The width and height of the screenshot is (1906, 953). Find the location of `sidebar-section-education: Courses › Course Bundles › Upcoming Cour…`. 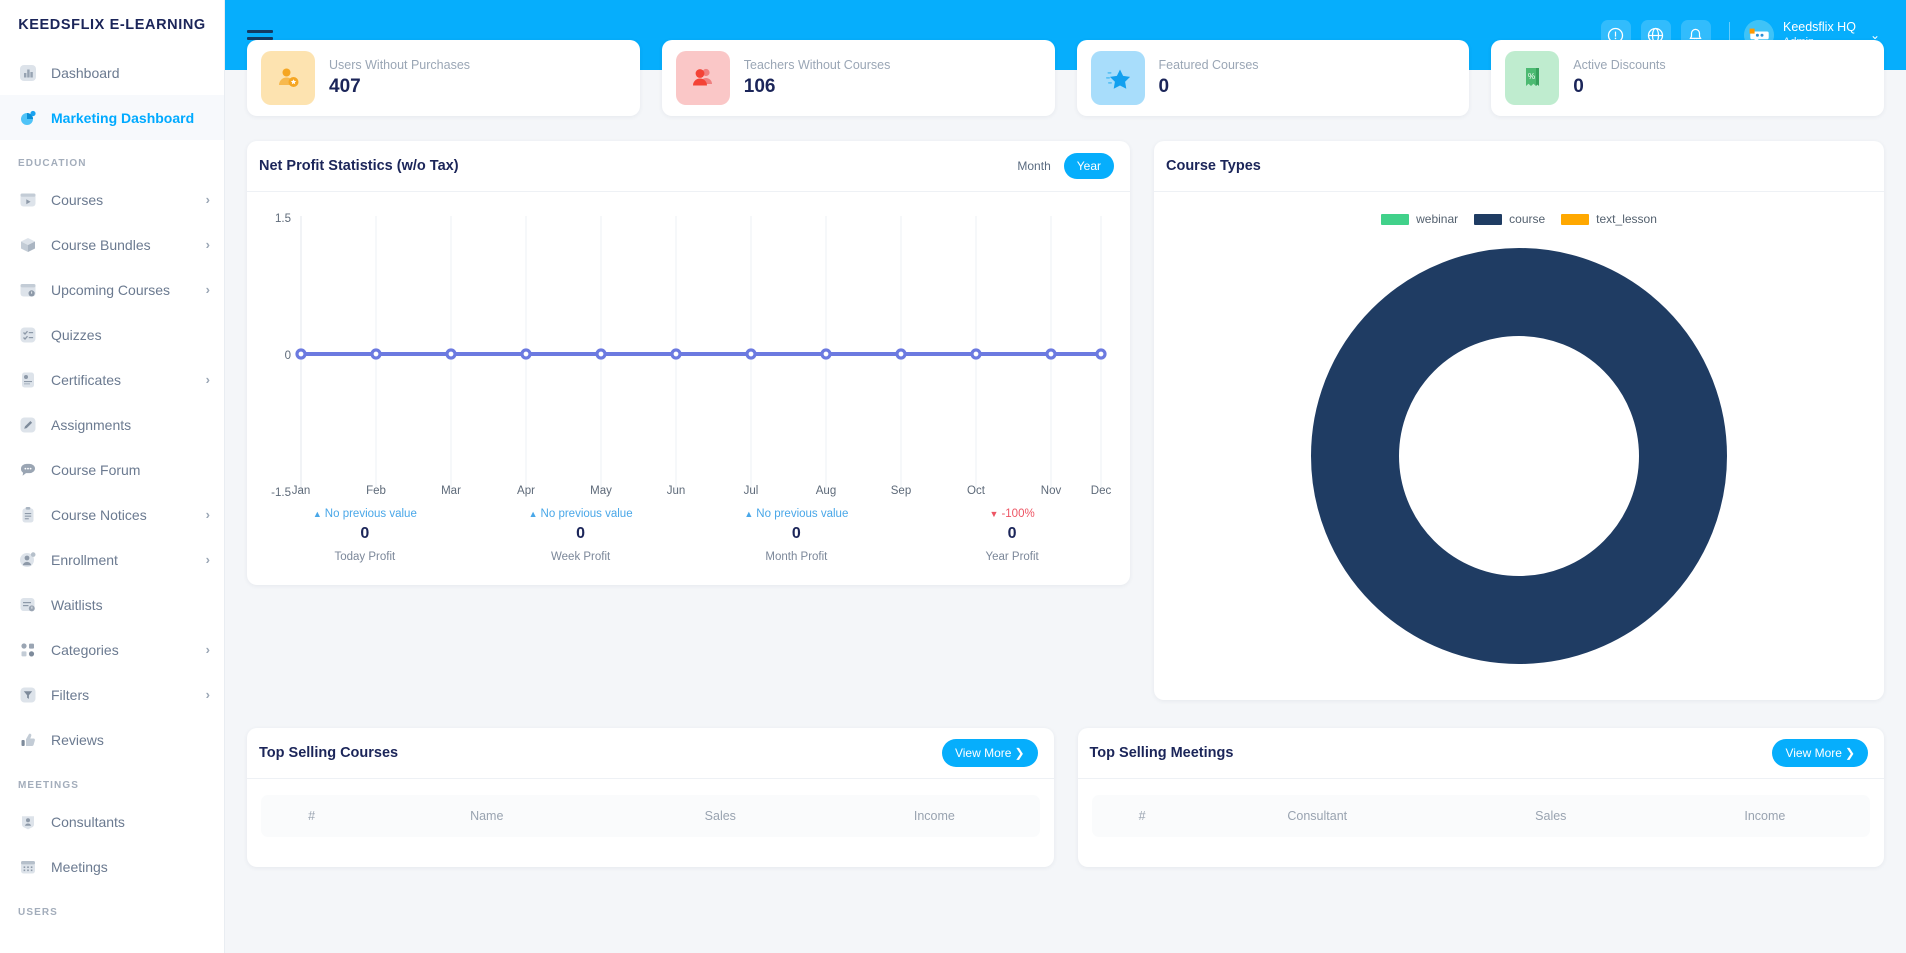

sidebar-section-education: Courses › Course Bundles › Upcoming Cour… is located at coordinates (112, 469).